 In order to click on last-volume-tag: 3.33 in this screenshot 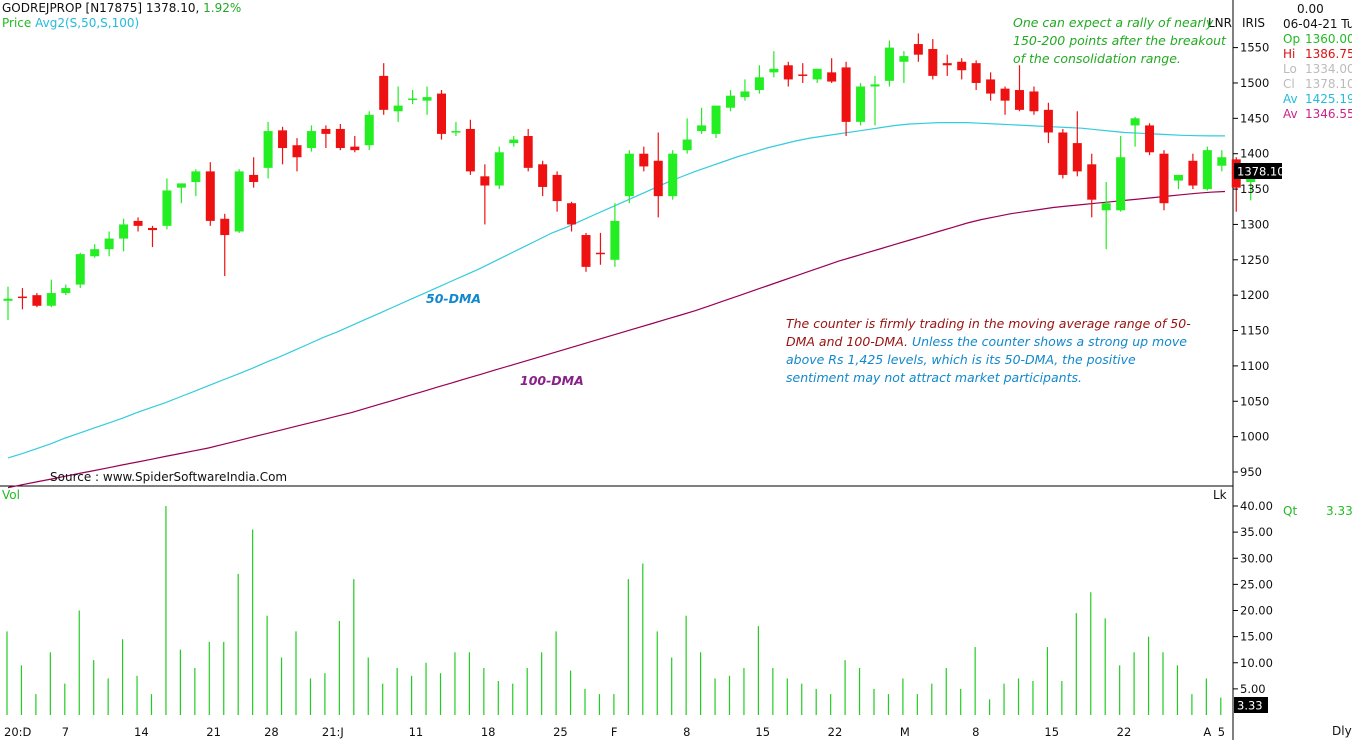, I will do `click(1250, 706)`.